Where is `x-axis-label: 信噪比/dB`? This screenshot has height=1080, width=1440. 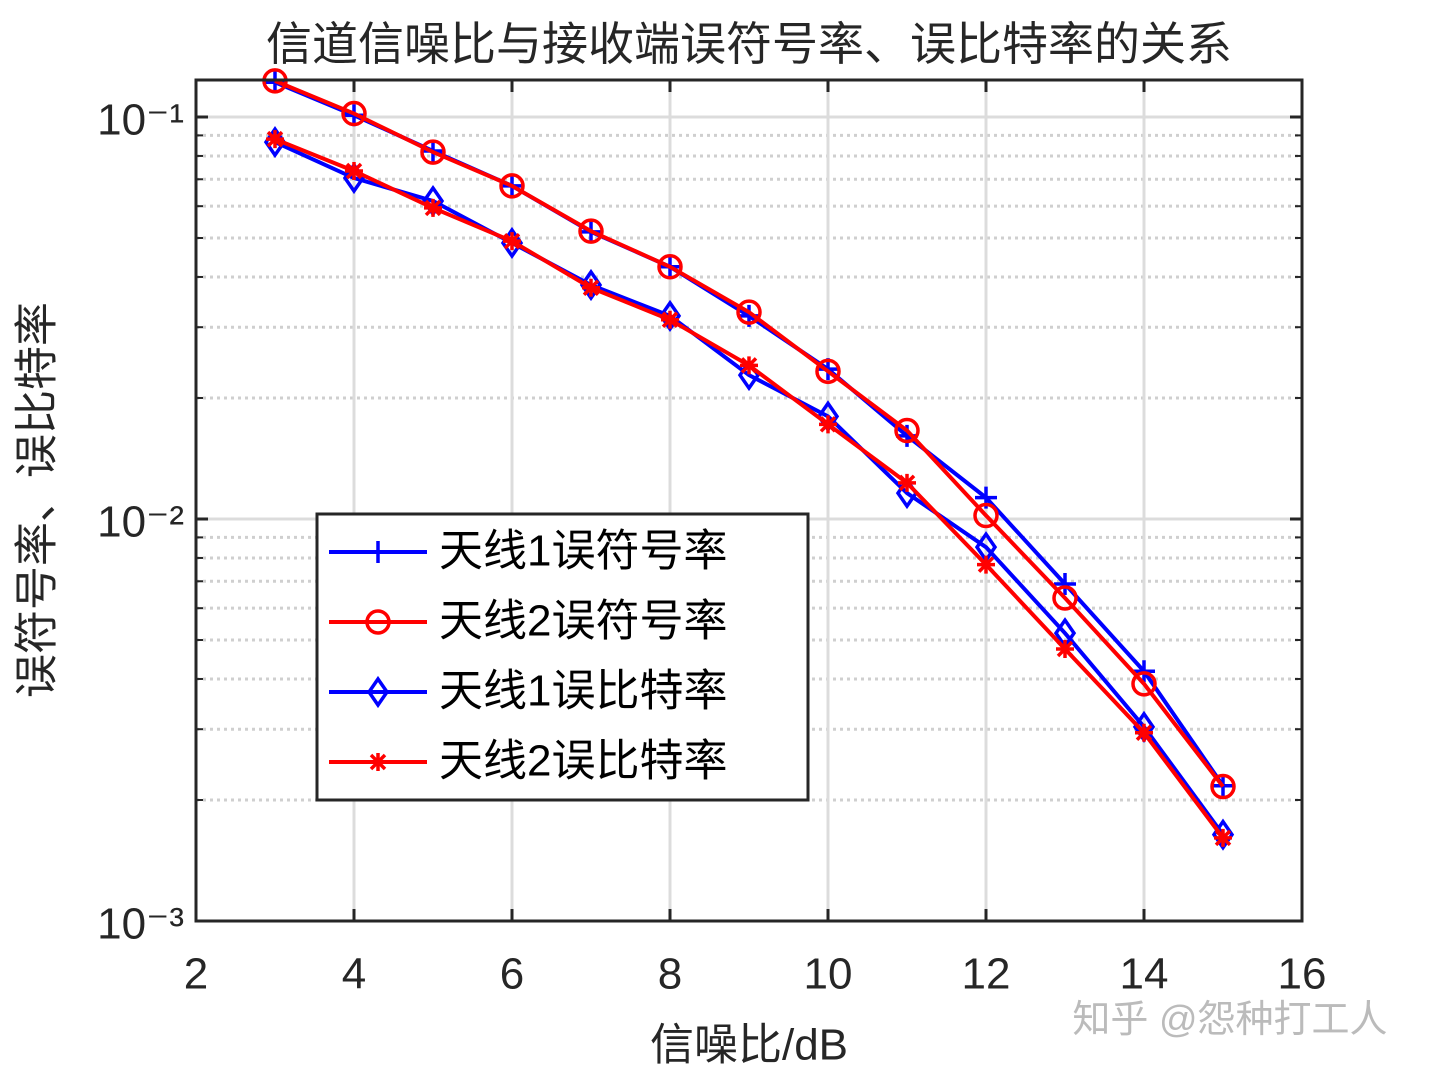 x-axis-label: 信噪比/dB is located at coordinates (749, 1045).